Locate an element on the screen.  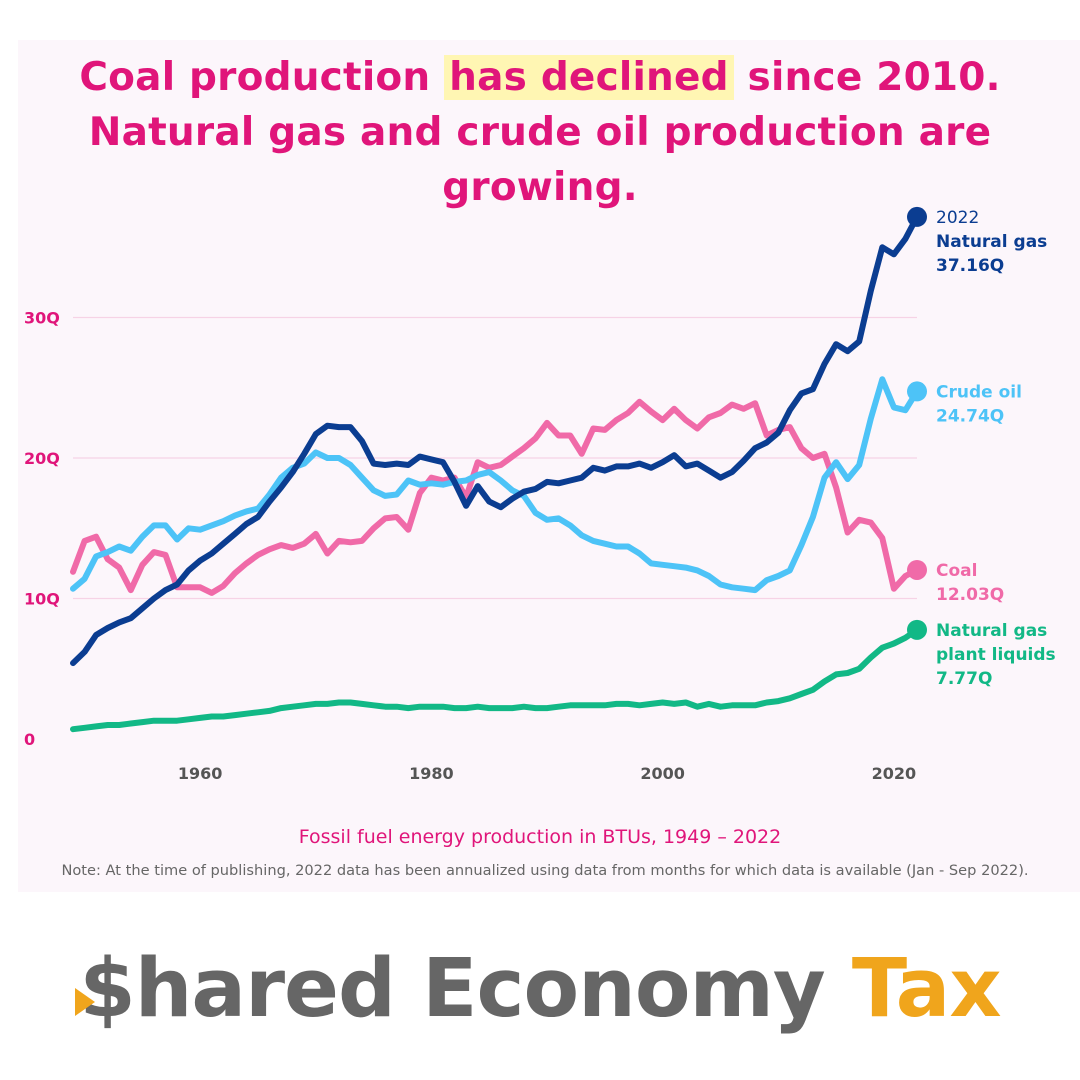
end-label-value: 12.03Q is located at coordinates (970, 595).